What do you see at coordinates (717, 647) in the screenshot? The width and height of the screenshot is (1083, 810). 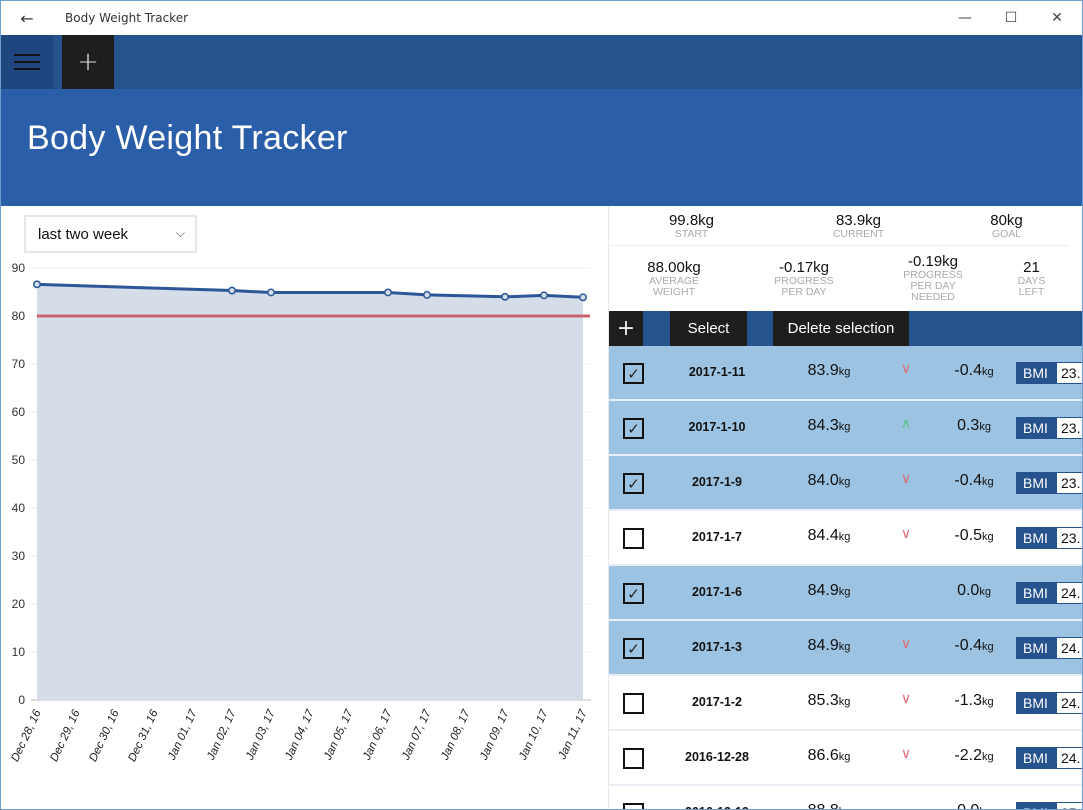 I see `entry-date: 2017-1-3` at bounding box center [717, 647].